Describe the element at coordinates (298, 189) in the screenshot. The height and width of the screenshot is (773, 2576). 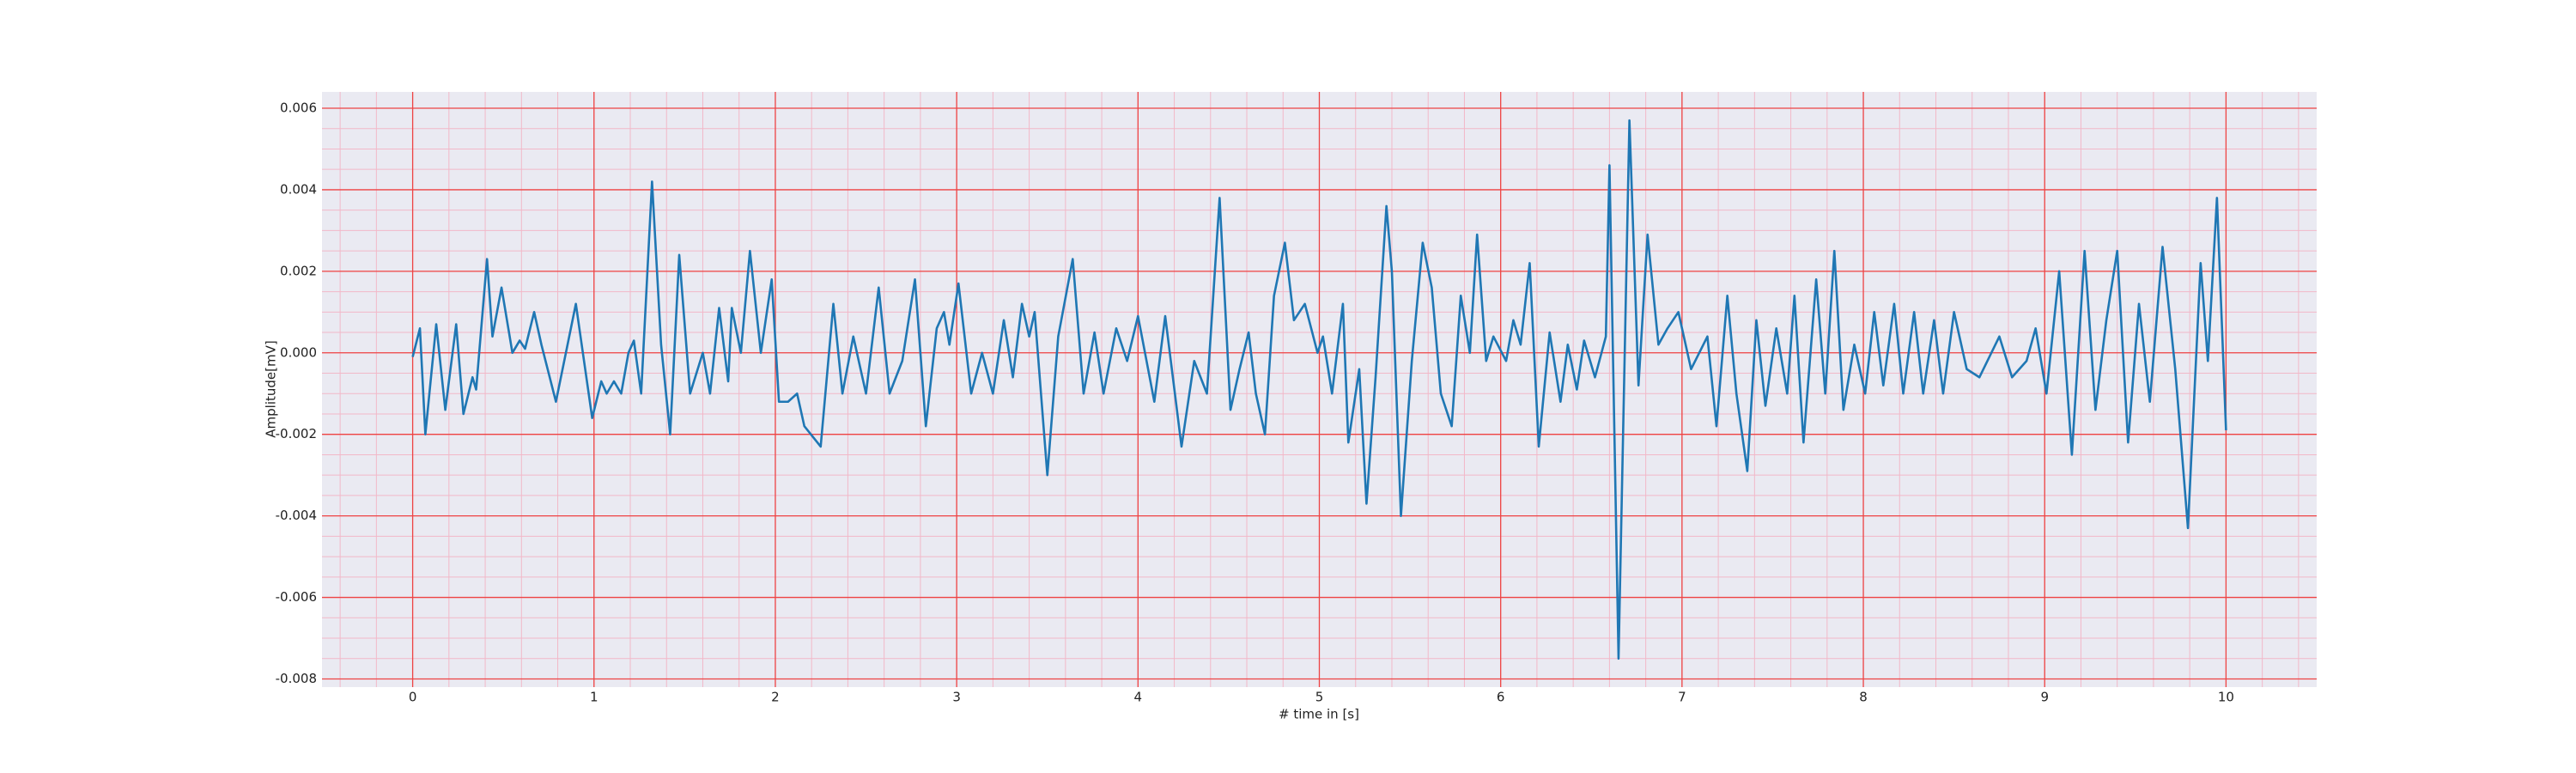
I see `y-tick-label: 0.004` at that location.